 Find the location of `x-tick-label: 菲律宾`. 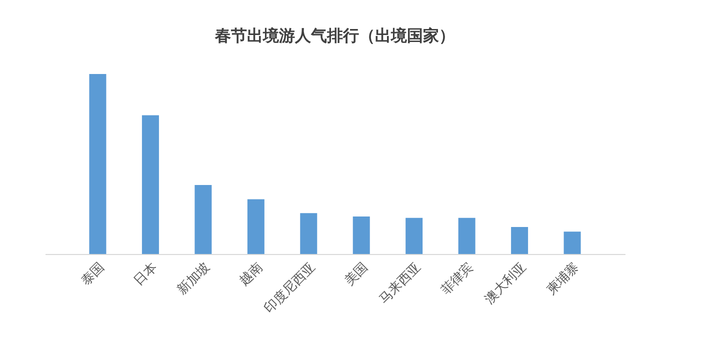

x-tick-label: 菲律宾 is located at coordinates (457, 278).